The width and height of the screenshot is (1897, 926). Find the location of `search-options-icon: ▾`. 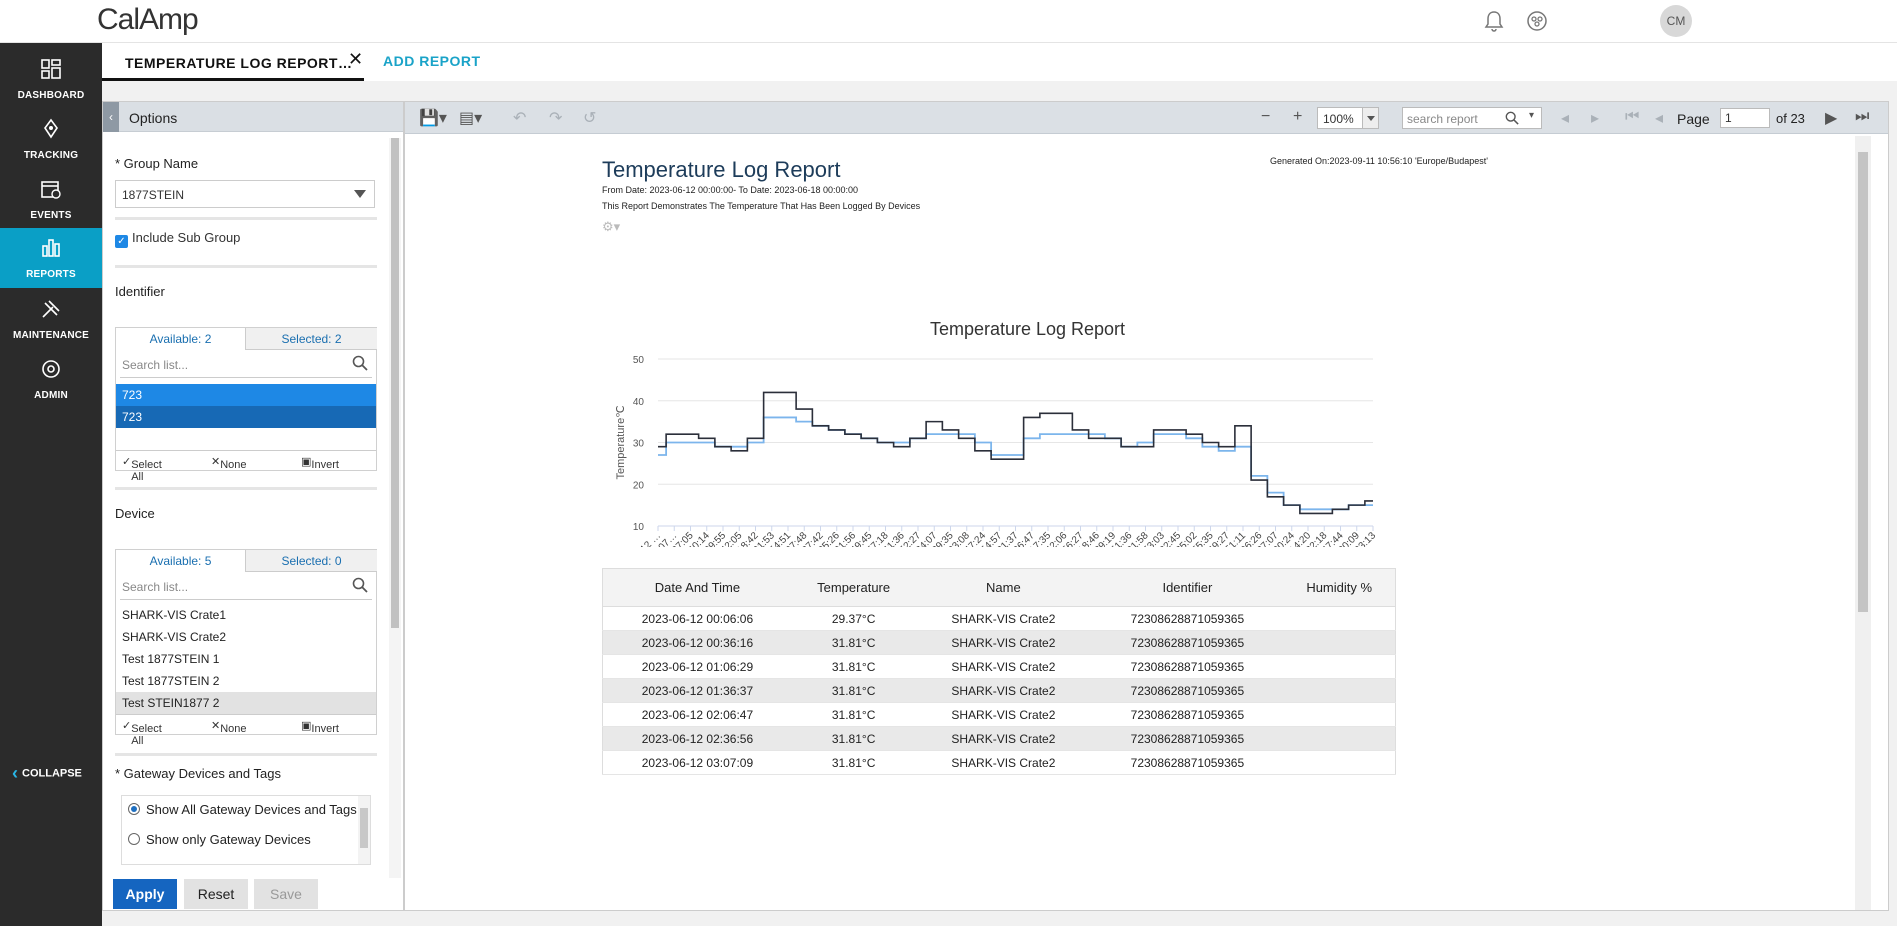

search-options-icon: ▾ is located at coordinates (1532, 115).